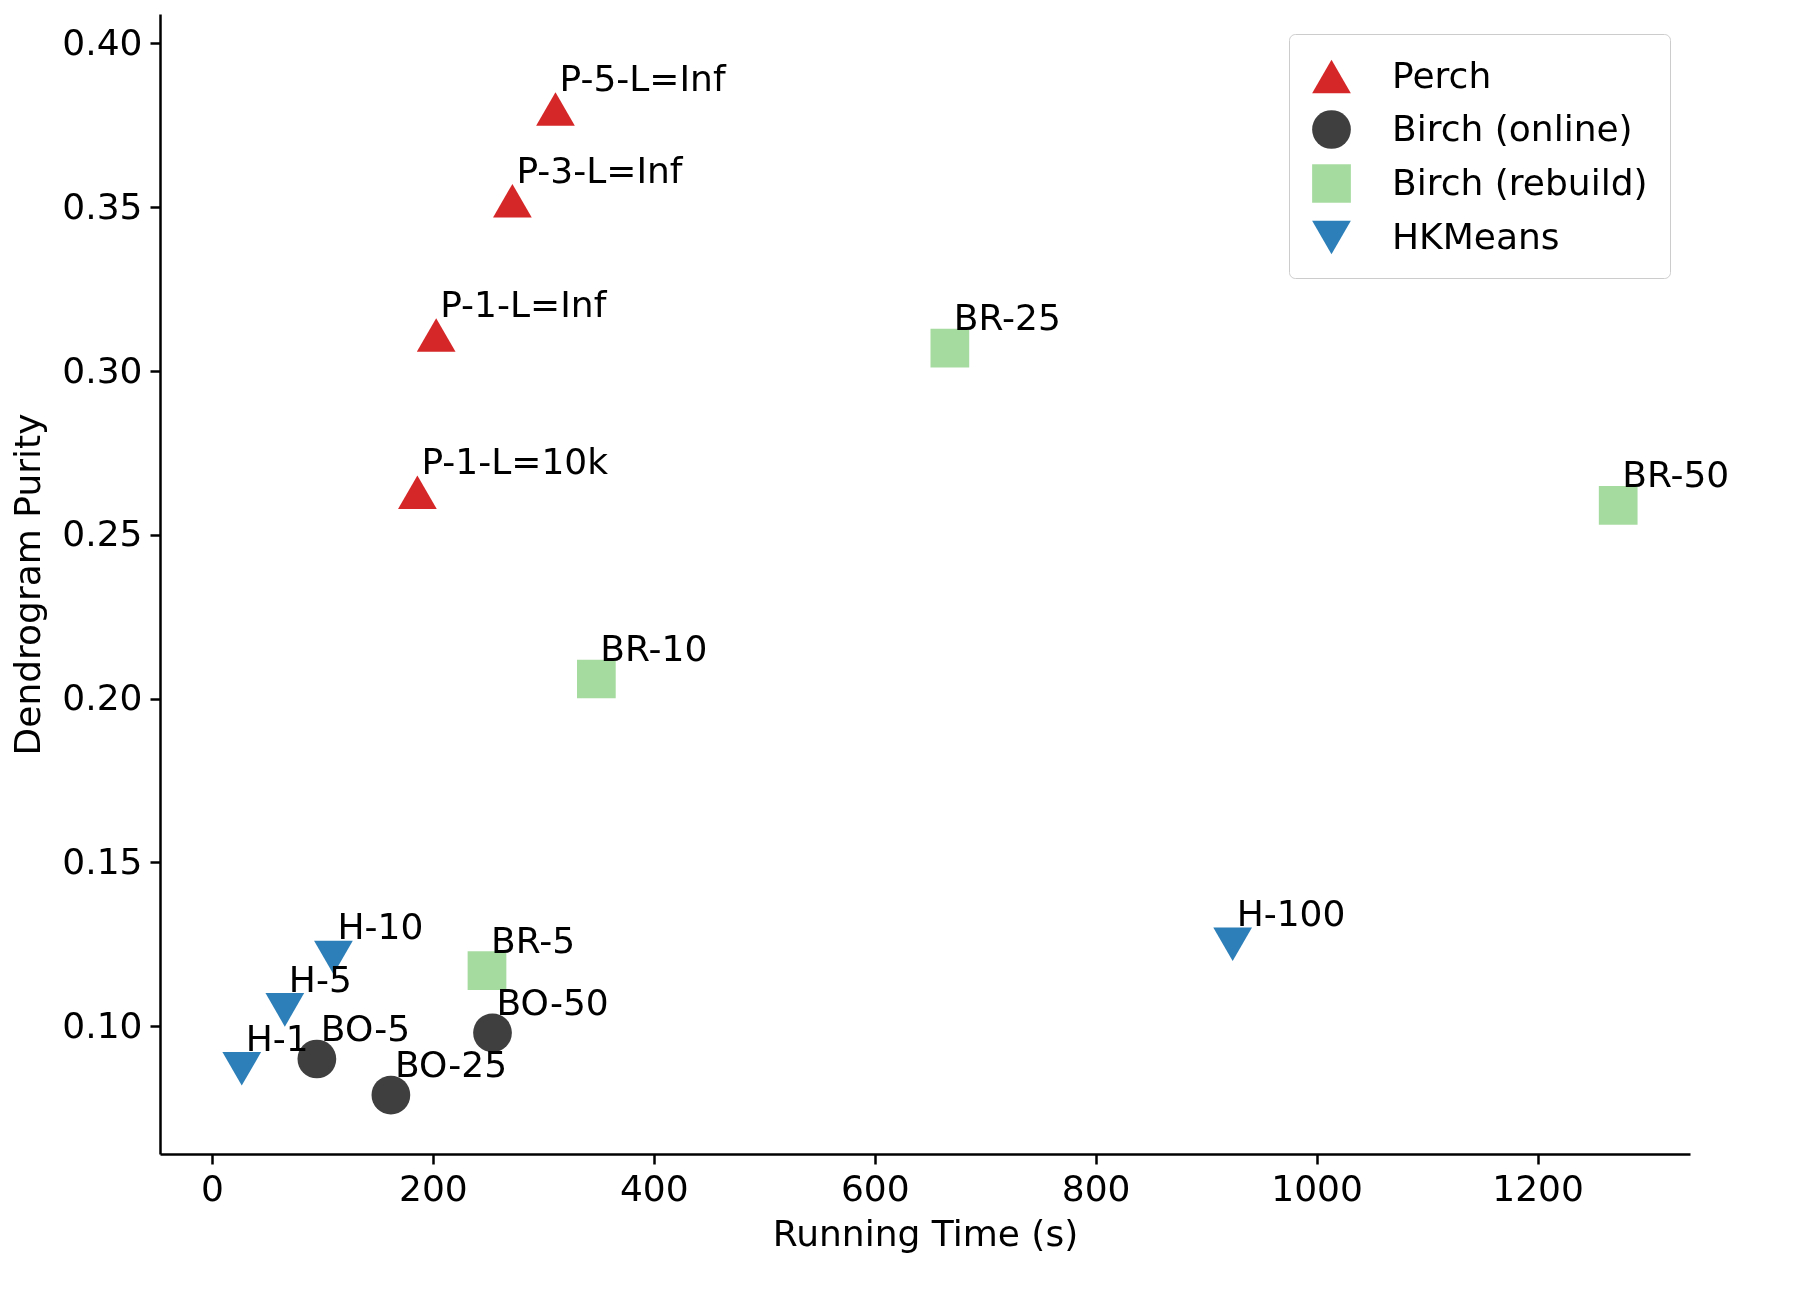  I want to click on annotation: BR-25, so click(1007, 318).